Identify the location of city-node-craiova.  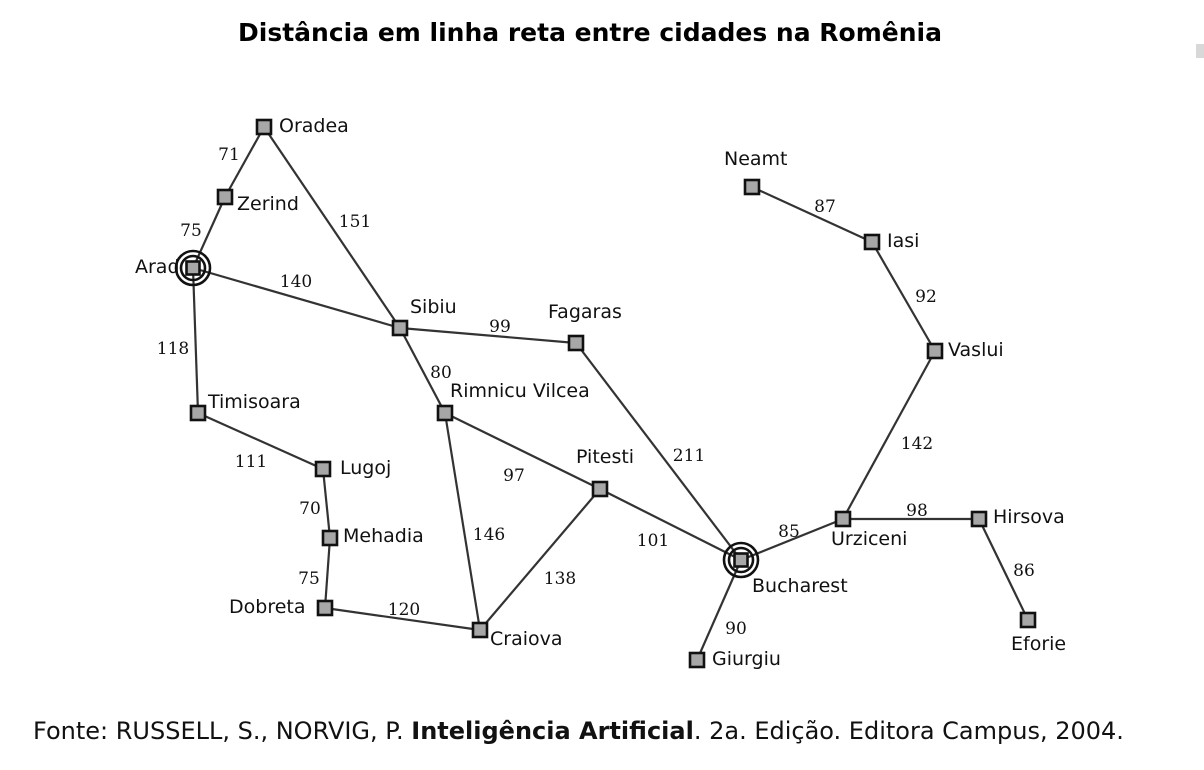
(480, 630).